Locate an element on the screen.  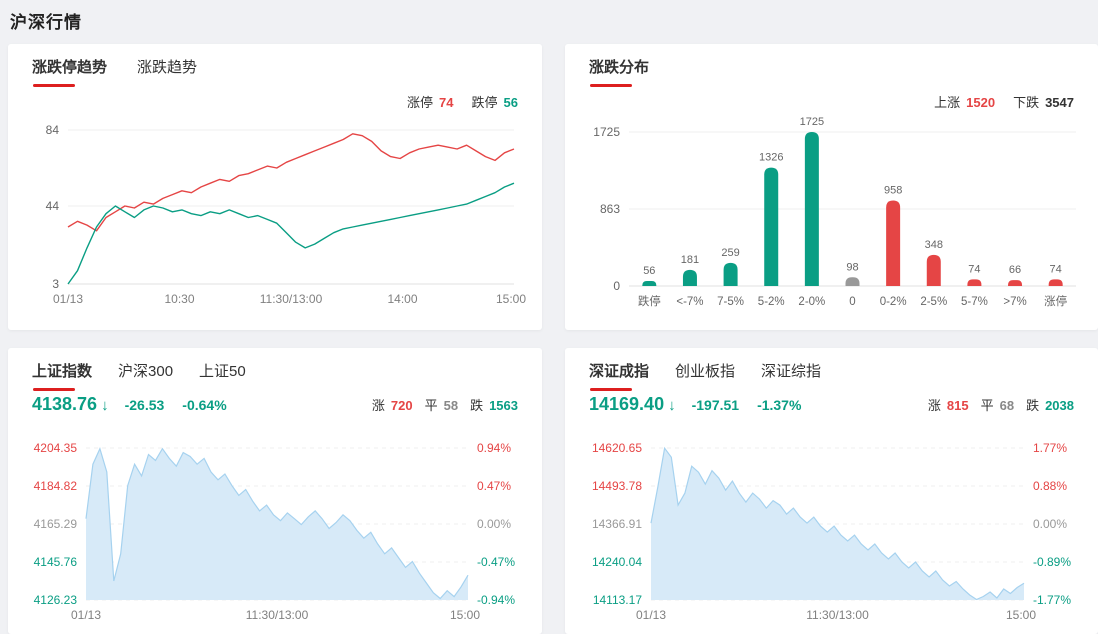
svg-text: 7-5% is located at coordinates (730, 302).